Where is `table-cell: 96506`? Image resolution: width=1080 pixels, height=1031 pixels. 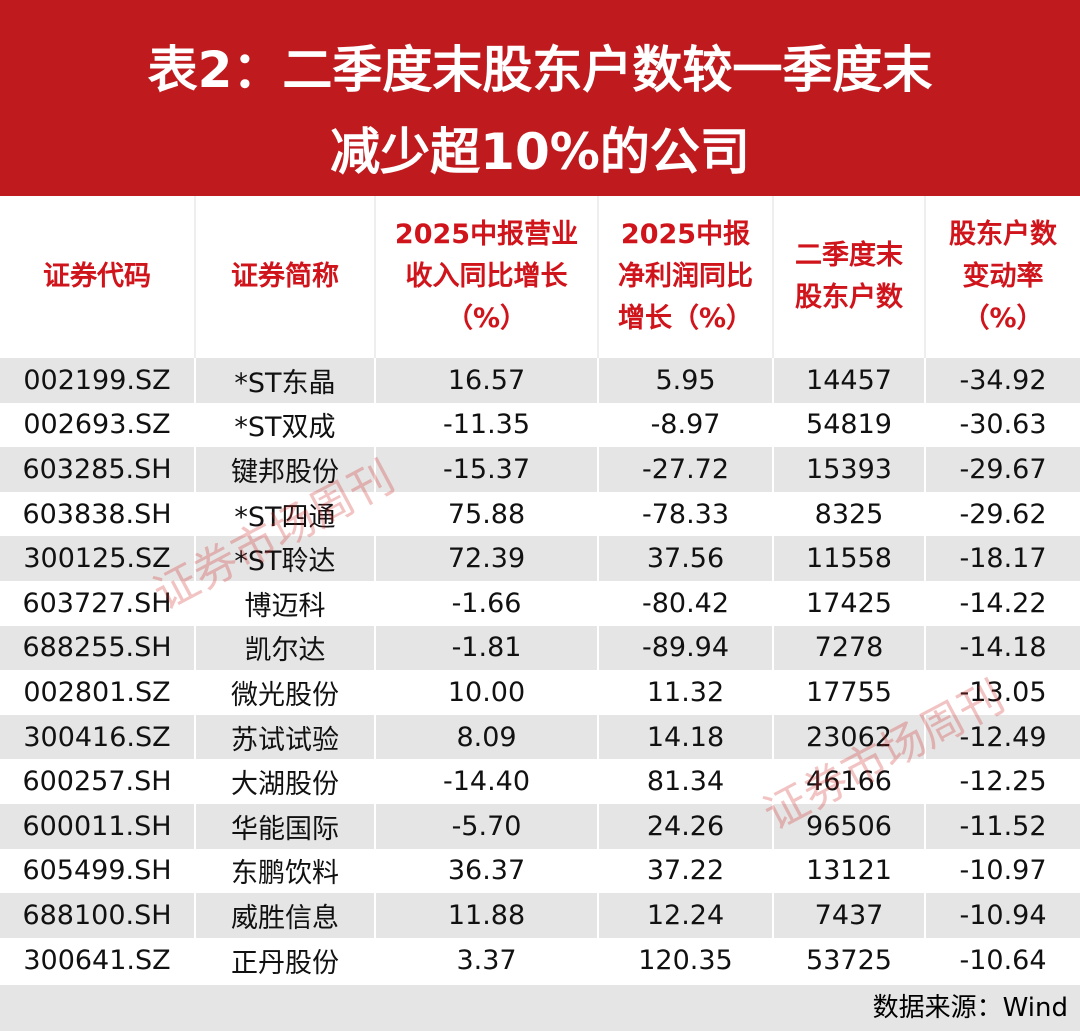
table-cell: 96506 is located at coordinates (849, 826).